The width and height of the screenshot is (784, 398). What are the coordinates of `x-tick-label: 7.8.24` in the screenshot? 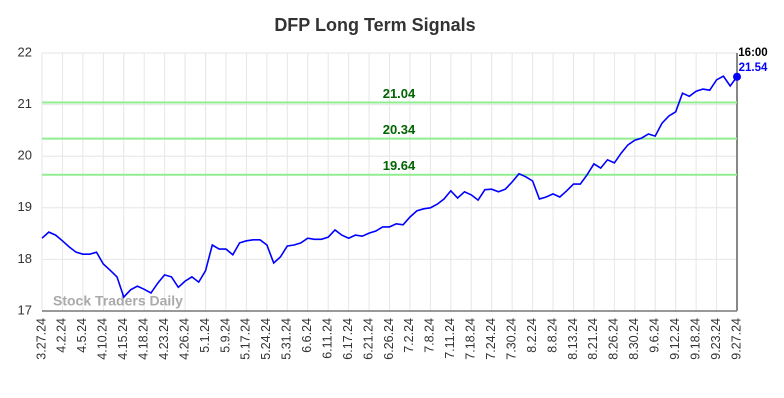 It's located at (430, 335).